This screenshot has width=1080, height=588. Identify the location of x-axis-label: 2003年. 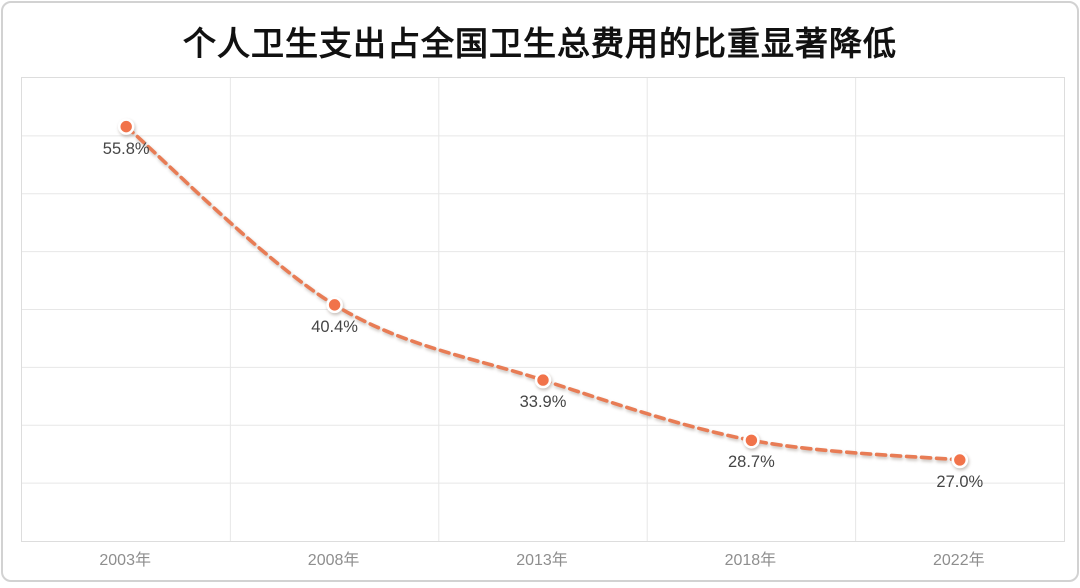
(125, 560).